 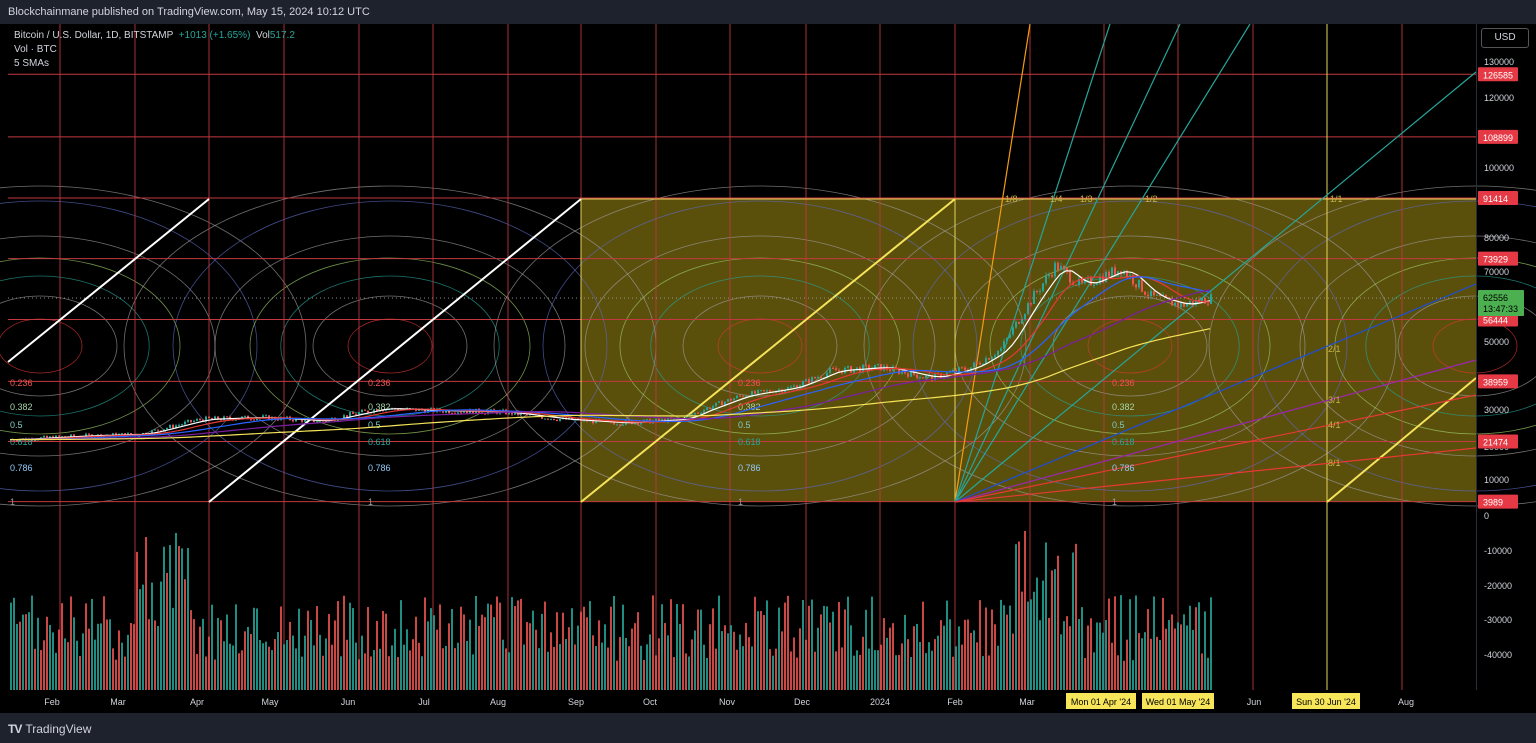 What do you see at coordinates (749, 383) in the screenshot?
I see `fib-label-2-0: 0.236` at bounding box center [749, 383].